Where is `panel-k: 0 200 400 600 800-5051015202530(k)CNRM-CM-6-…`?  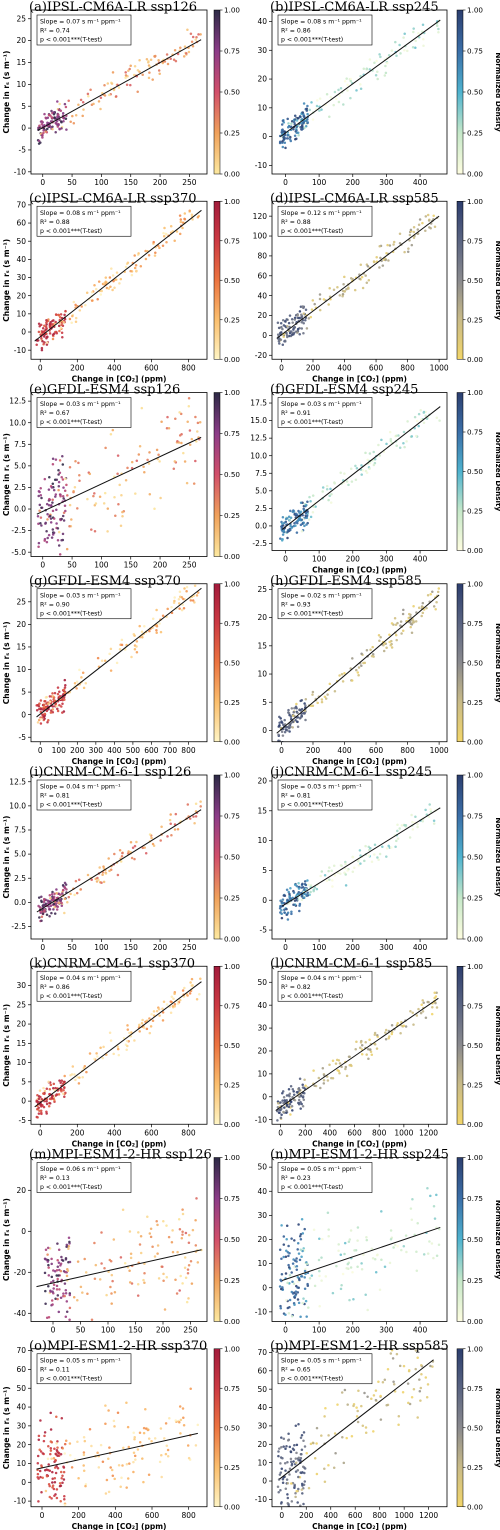
panel-k: 0 200 400 600 800-5051015202530(k)CNRM-CM-6-… is located at coordinates (121, 1052).